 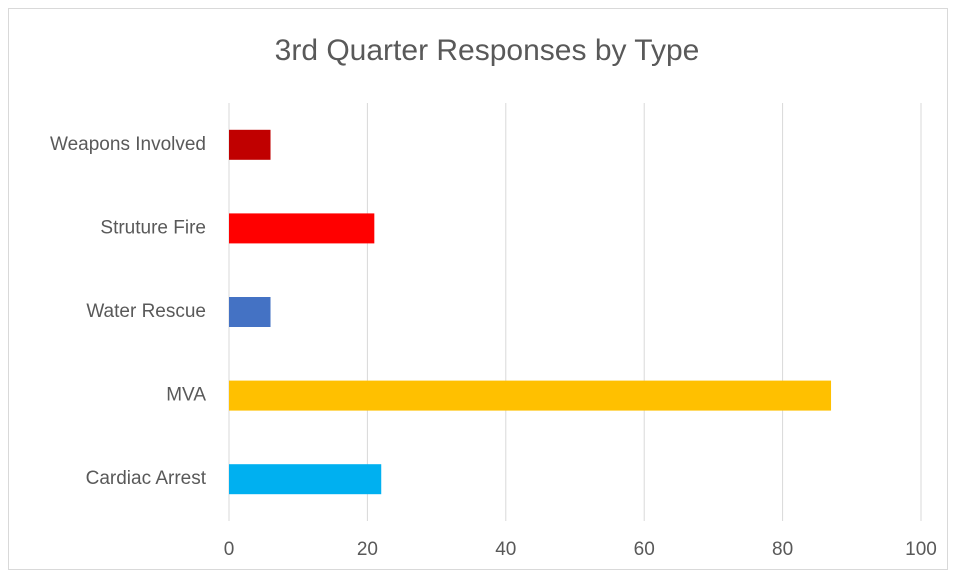 What do you see at coordinates (487, 50) in the screenshot?
I see `chart-title: 3rd Quarter Responses by Type` at bounding box center [487, 50].